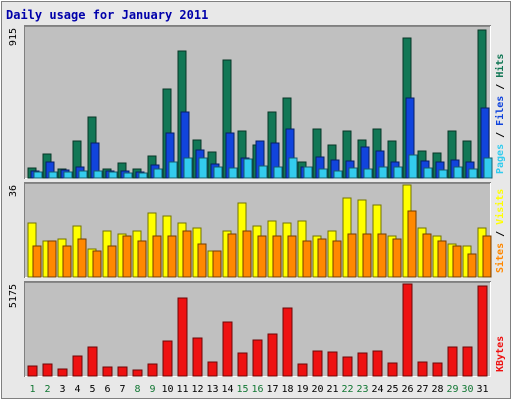  I want to click on x-label-day-3: 3, so click(62, 389).